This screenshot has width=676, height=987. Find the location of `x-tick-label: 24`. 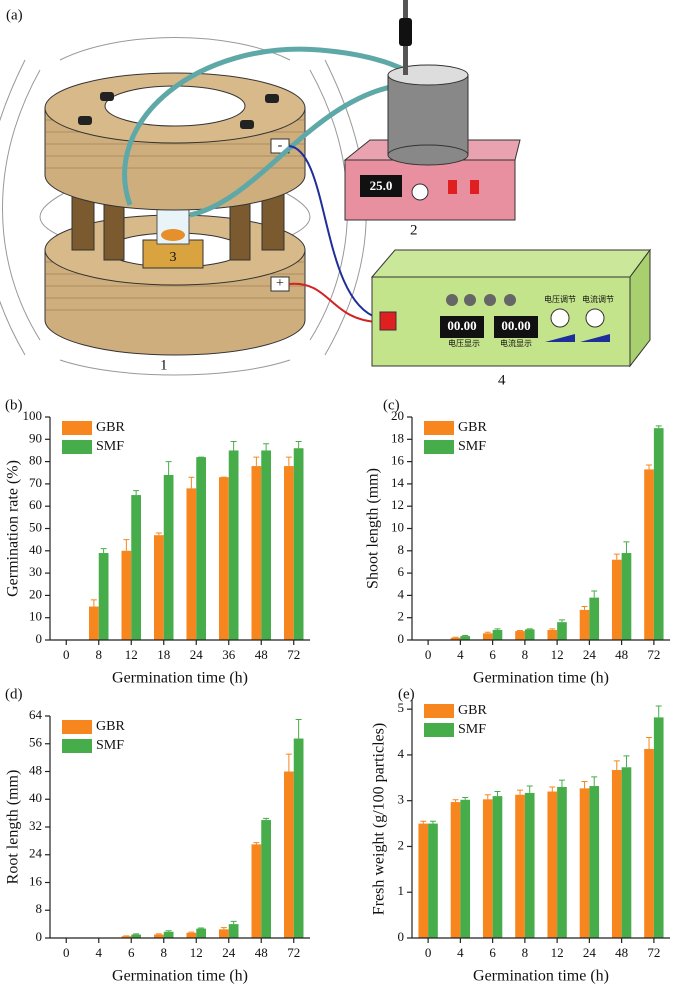

x-tick-label: 24 is located at coordinates (590, 654).